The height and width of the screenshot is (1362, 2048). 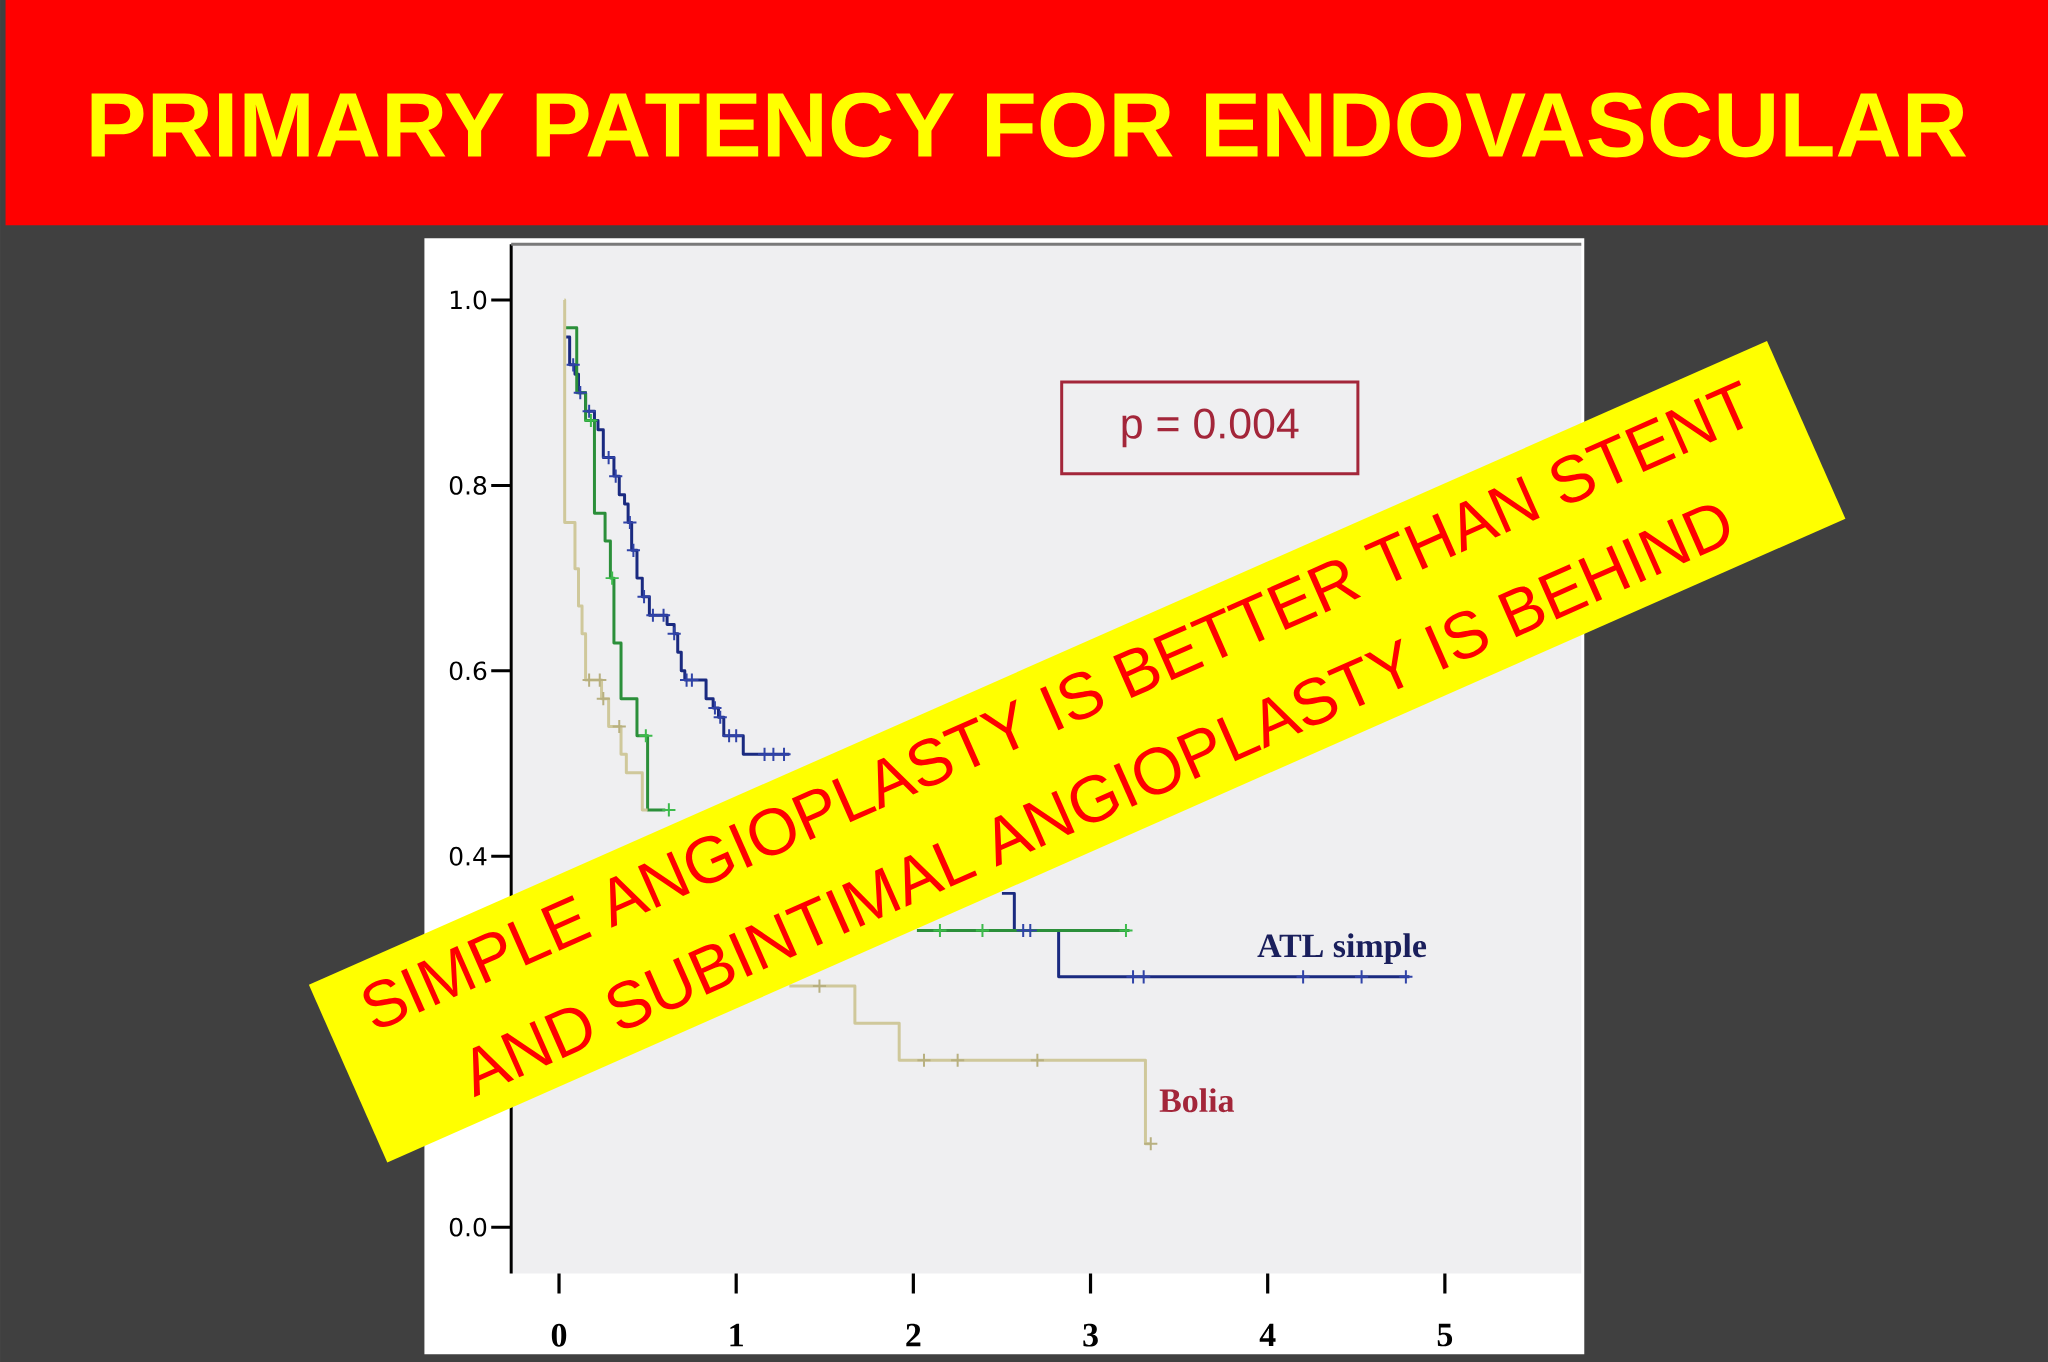 I want to click on series-label: ATL simple, so click(x=1342, y=948).